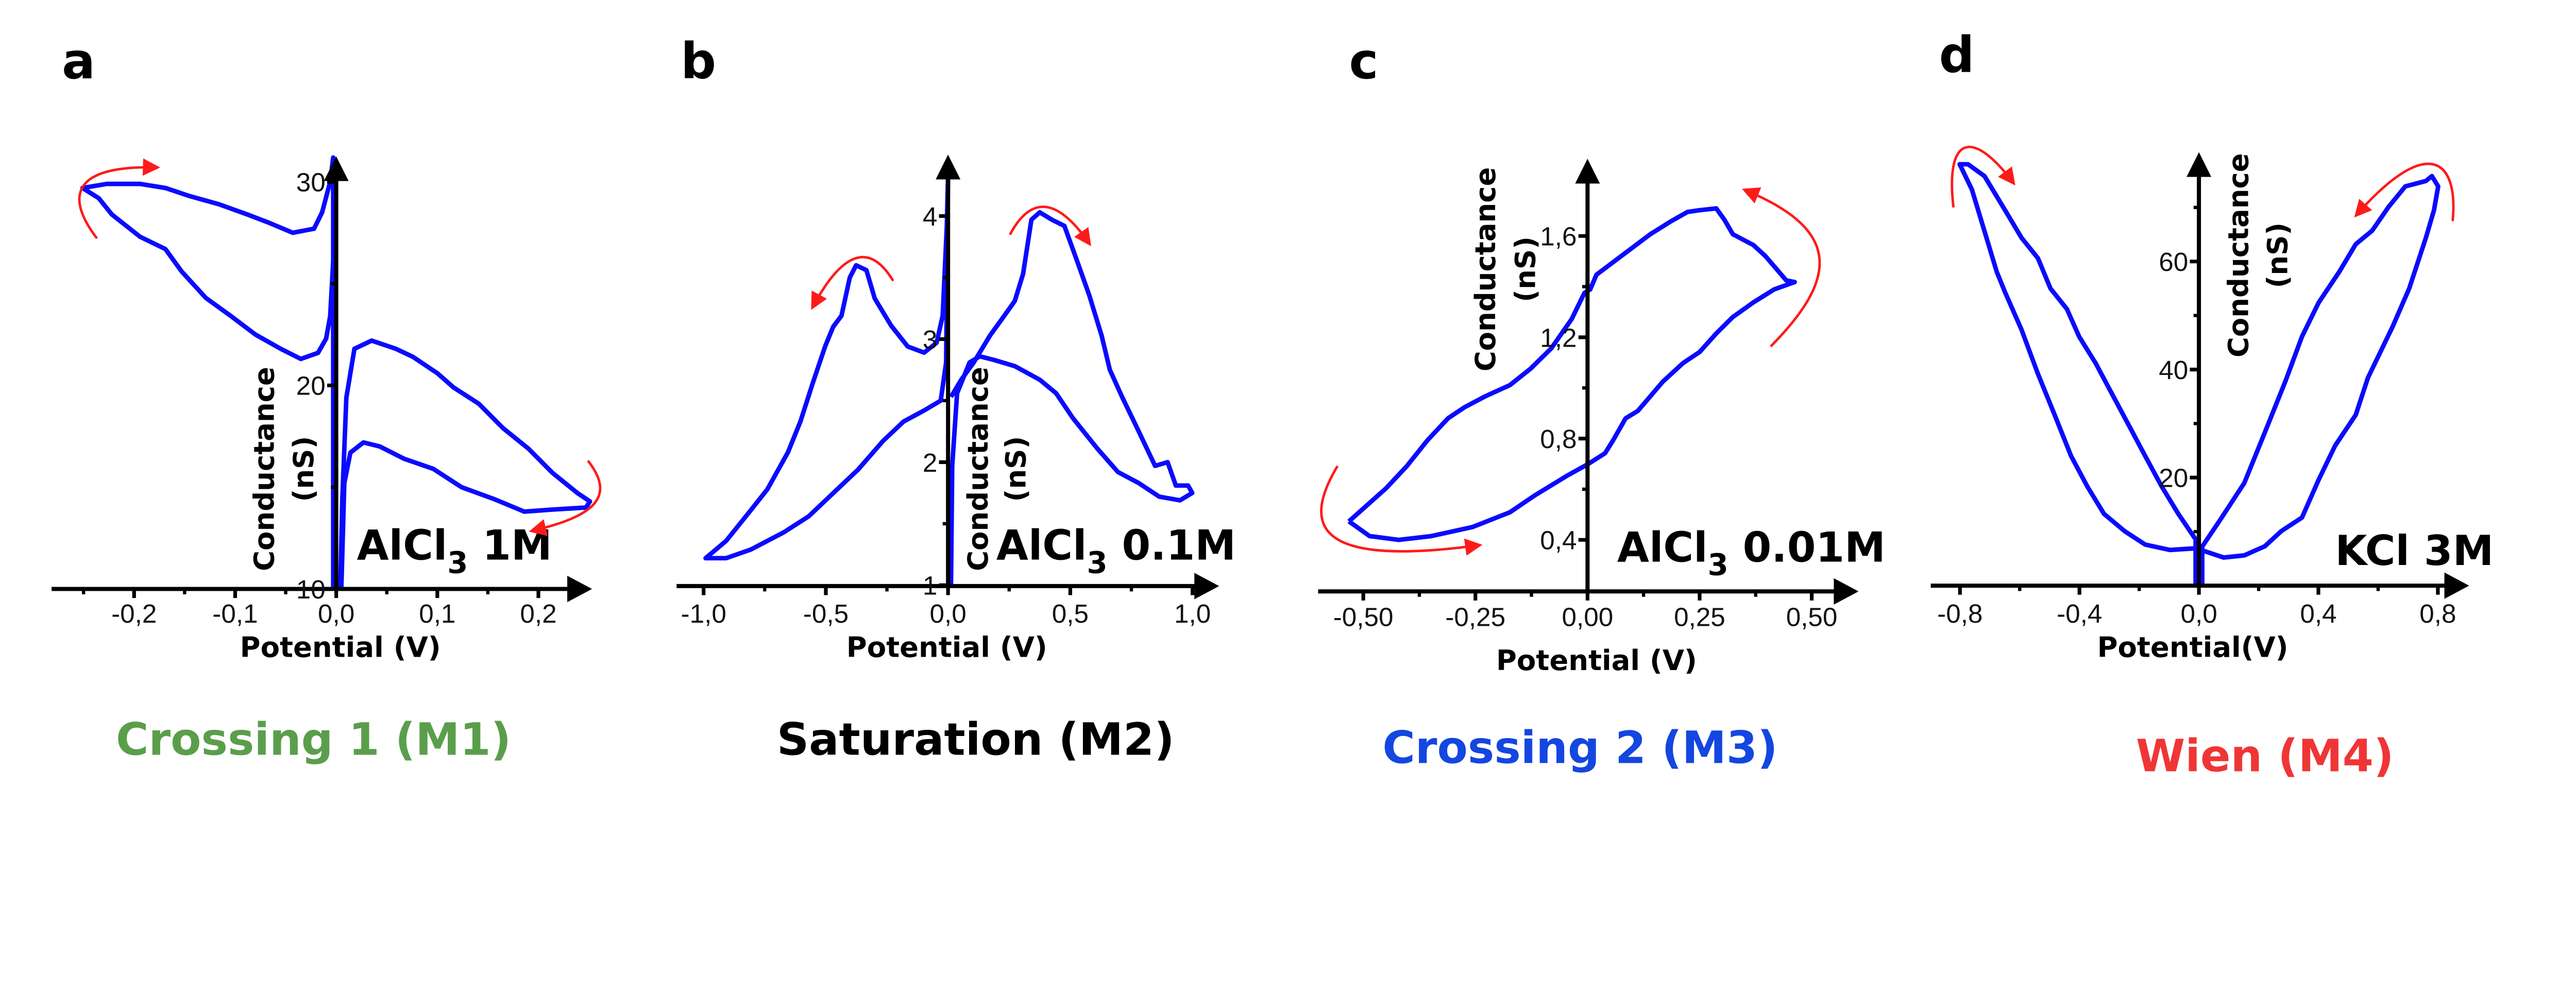 Image resolution: width=2576 pixels, height=993 pixels. Describe the element at coordinates (1699, 617) in the screenshot. I see `x-tick-label: 0,25` at that location.